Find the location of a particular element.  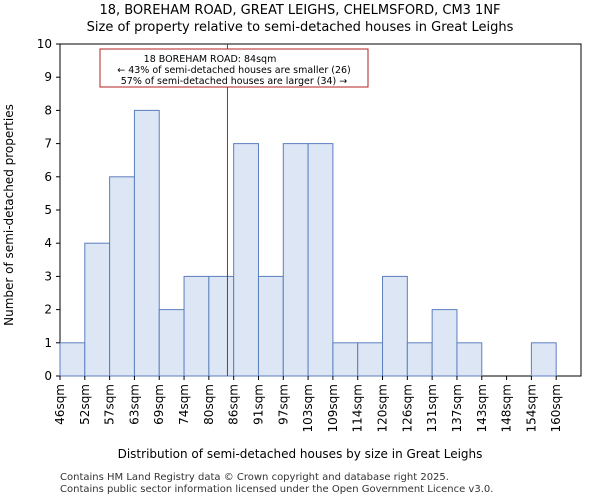

x-tick-label: 114sqm is located at coordinates (358, 408).